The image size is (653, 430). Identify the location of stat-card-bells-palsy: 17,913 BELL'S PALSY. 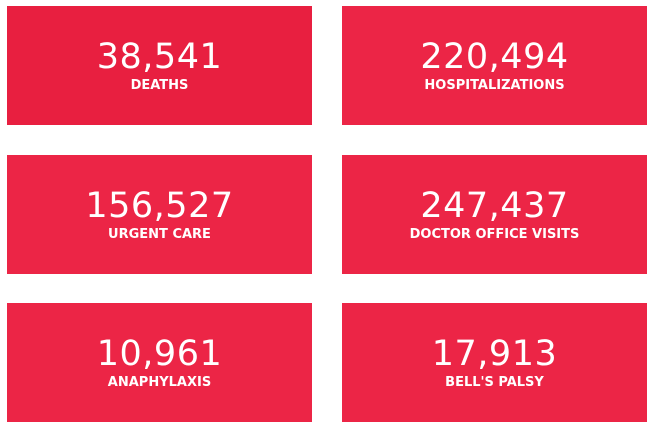
(494, 362).